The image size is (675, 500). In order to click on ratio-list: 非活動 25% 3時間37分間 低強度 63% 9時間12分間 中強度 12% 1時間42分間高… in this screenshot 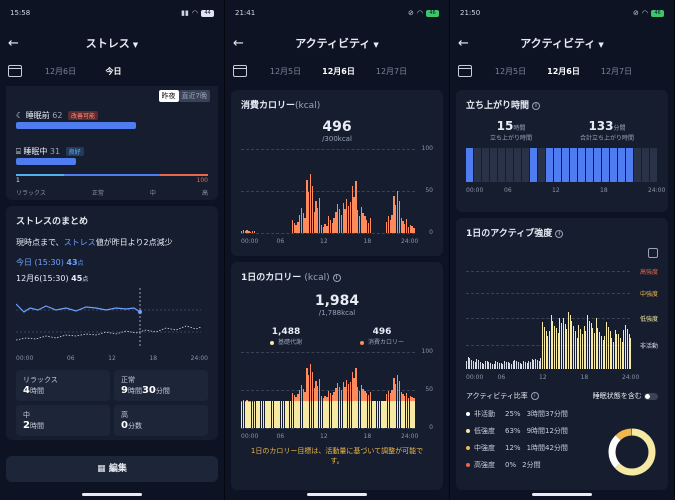, I will do `click(562, 439)`.